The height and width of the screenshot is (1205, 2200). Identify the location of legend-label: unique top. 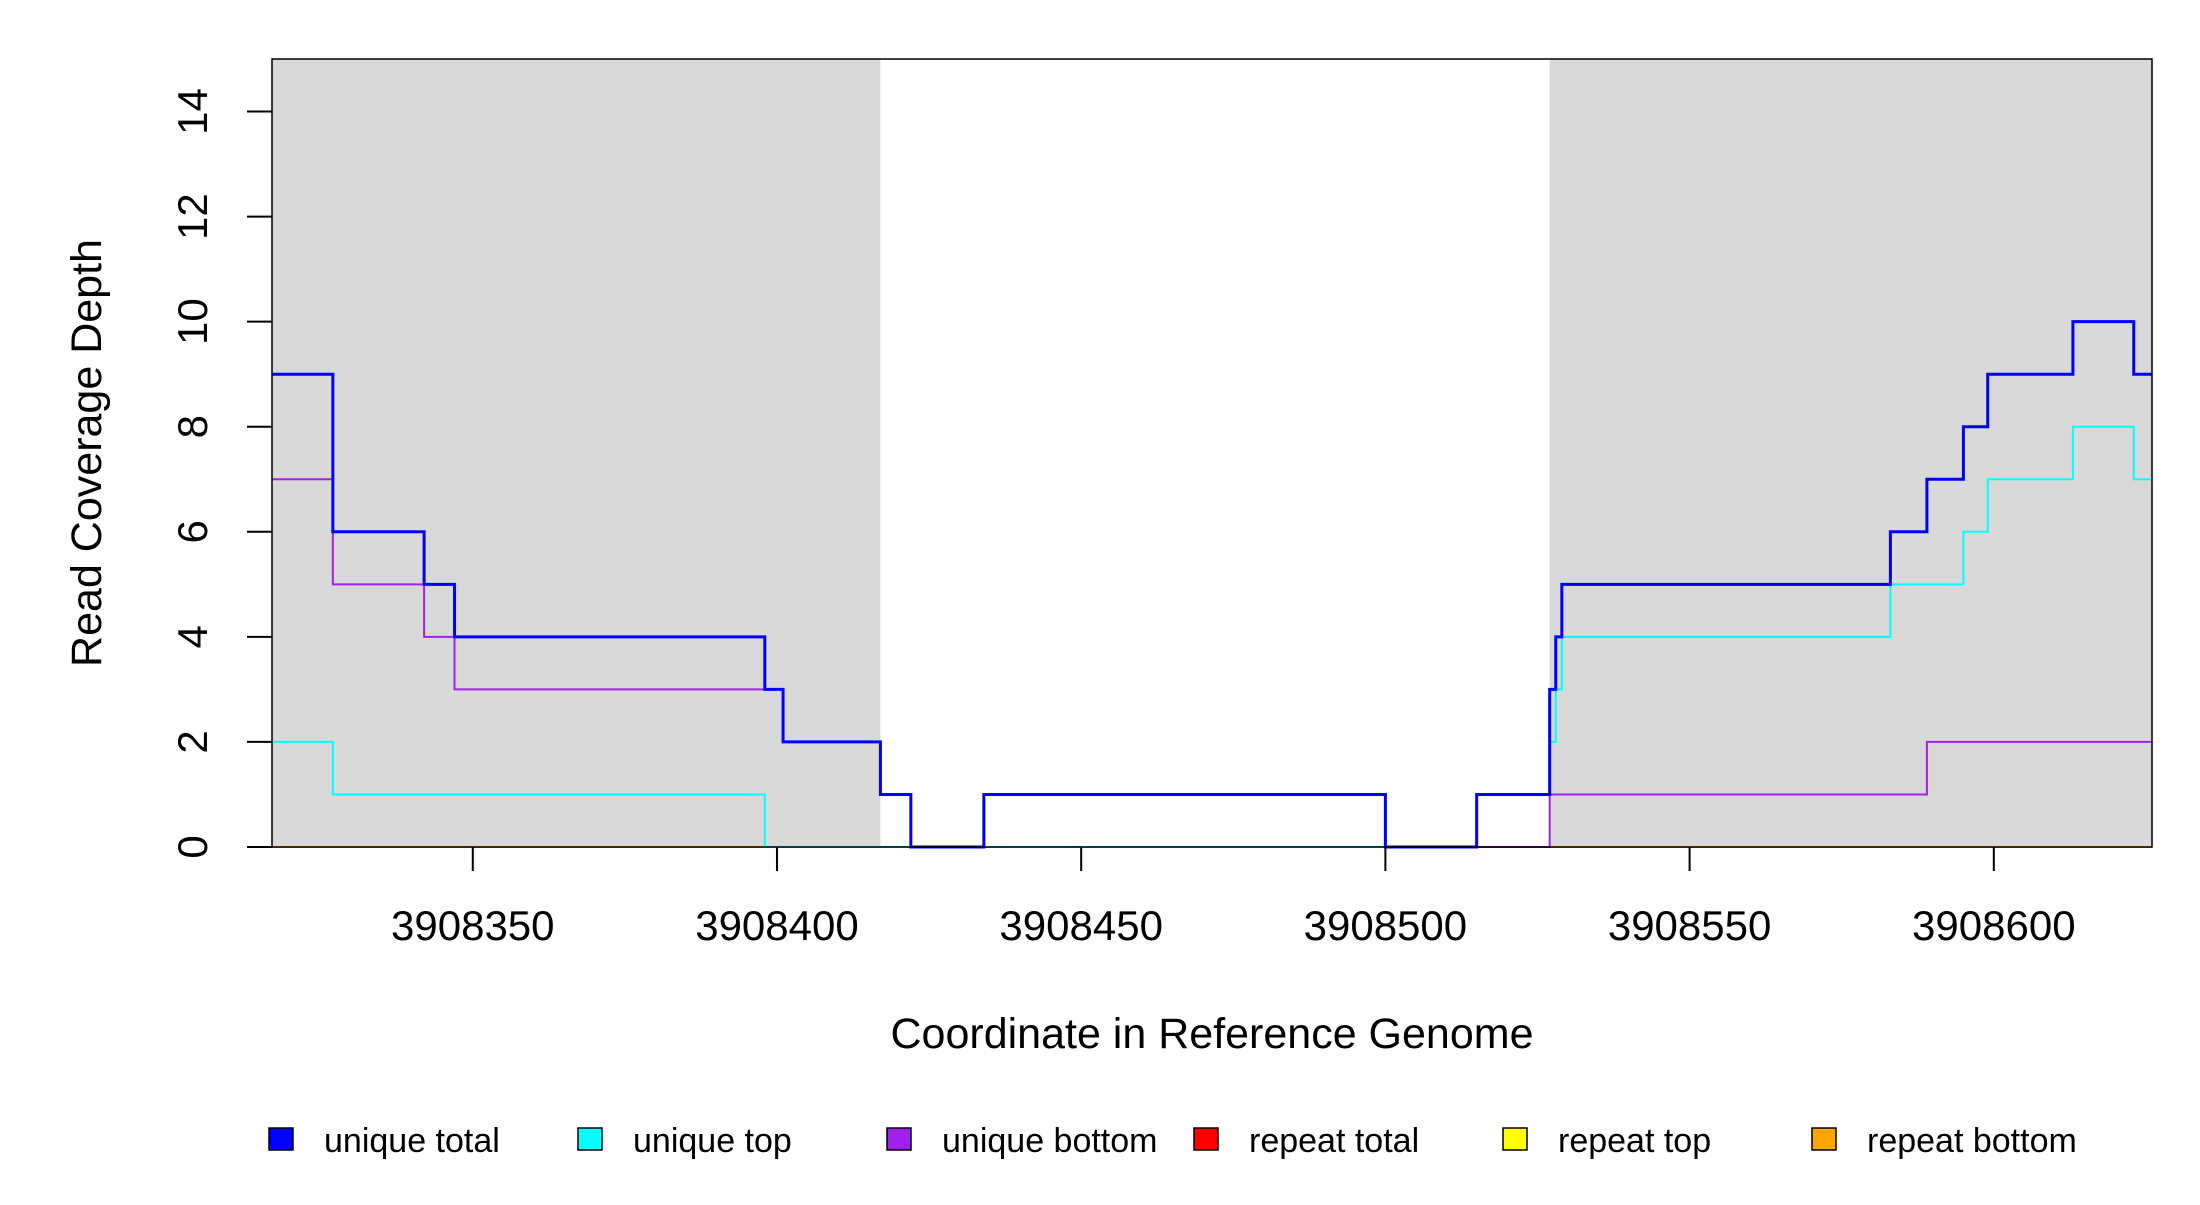
(712, 1141).